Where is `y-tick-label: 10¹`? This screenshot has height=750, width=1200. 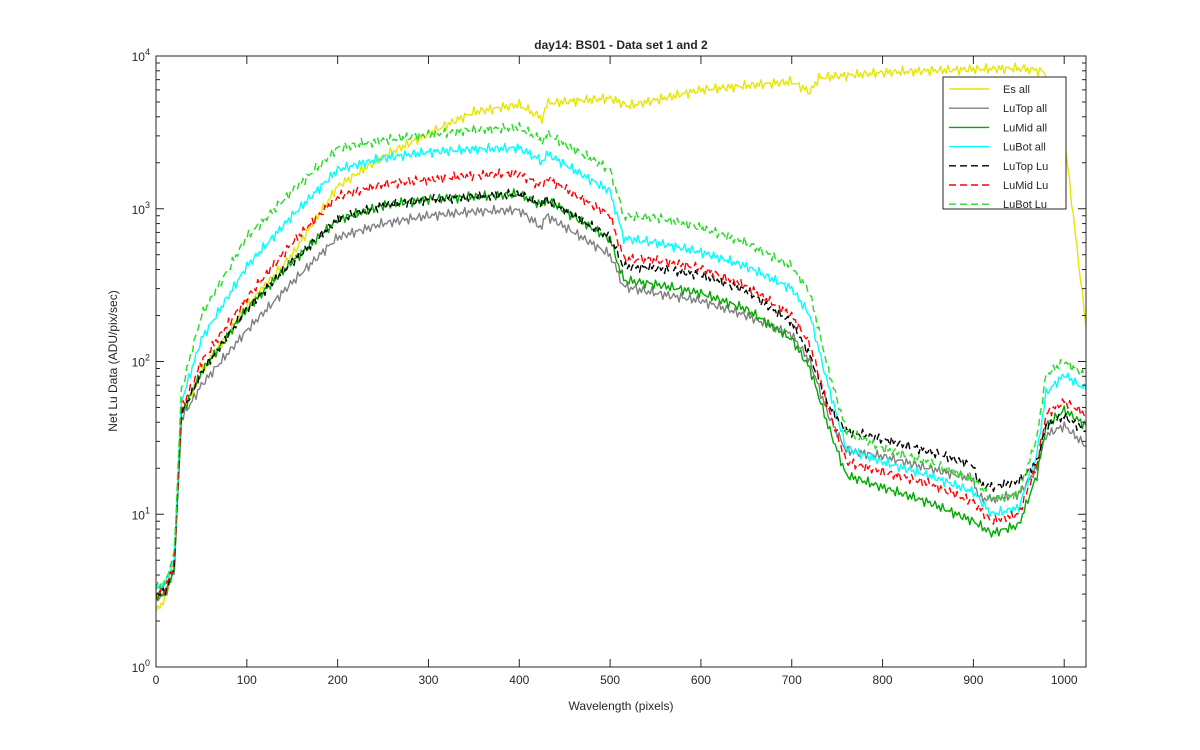 y-tick-label: 10¹ is located at coordinates (141, 513).